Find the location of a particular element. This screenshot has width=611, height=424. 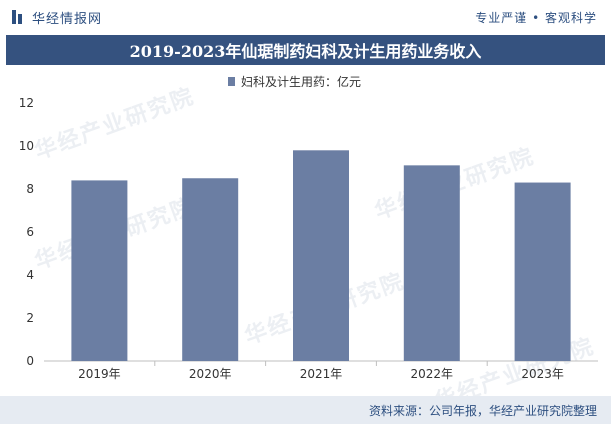

legend-swatch is located at coordinates (231, 81).